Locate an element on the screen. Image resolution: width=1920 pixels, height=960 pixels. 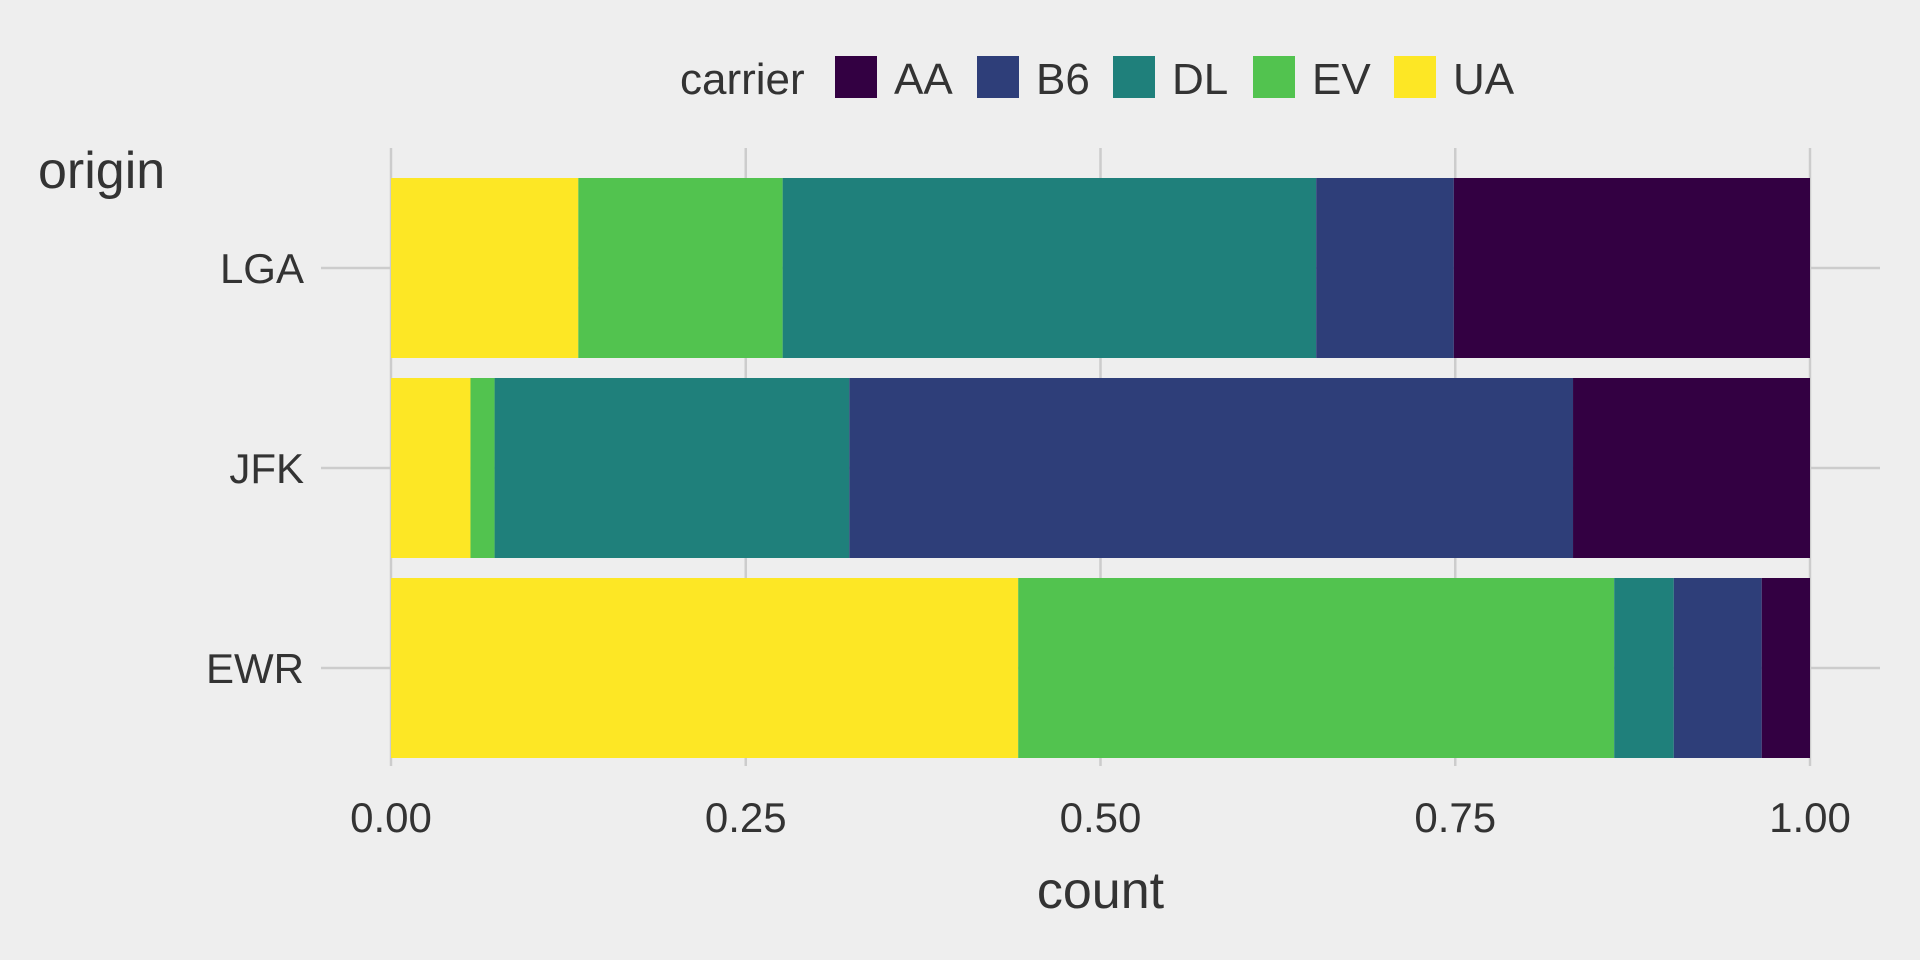
x-tick-label: 0.50 is located at coordinates (1101, 817).